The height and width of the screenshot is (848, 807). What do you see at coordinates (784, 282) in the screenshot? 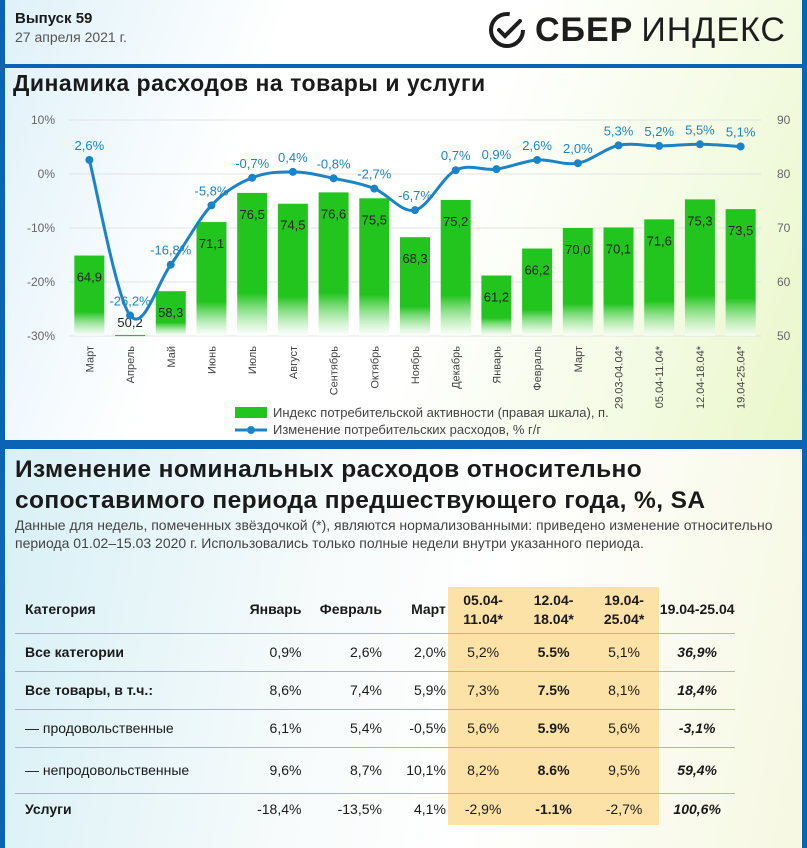
I see `right-axis-tick: 60` at bounding box center [784, 282].